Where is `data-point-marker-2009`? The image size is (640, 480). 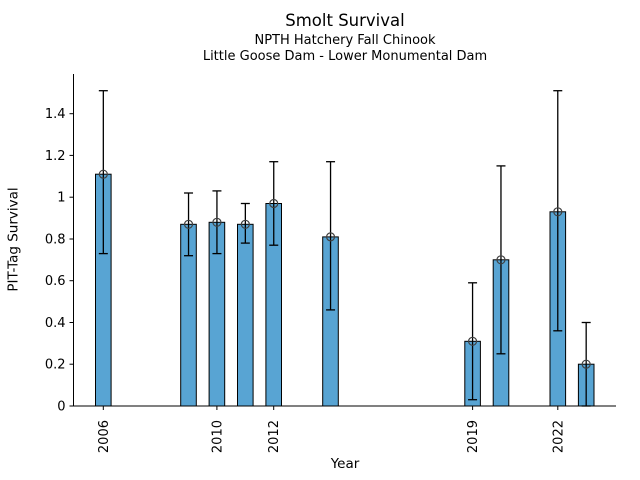
data-point-marker-2009 is located at coordinates (188, 224).